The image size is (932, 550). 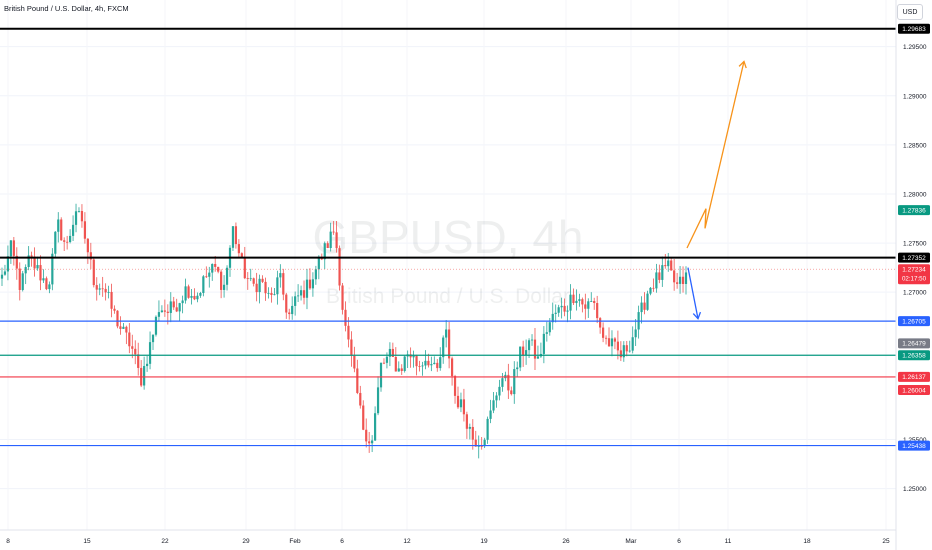 I want to click on y-tick-label: 1.27500, so click(x=915, y=244).